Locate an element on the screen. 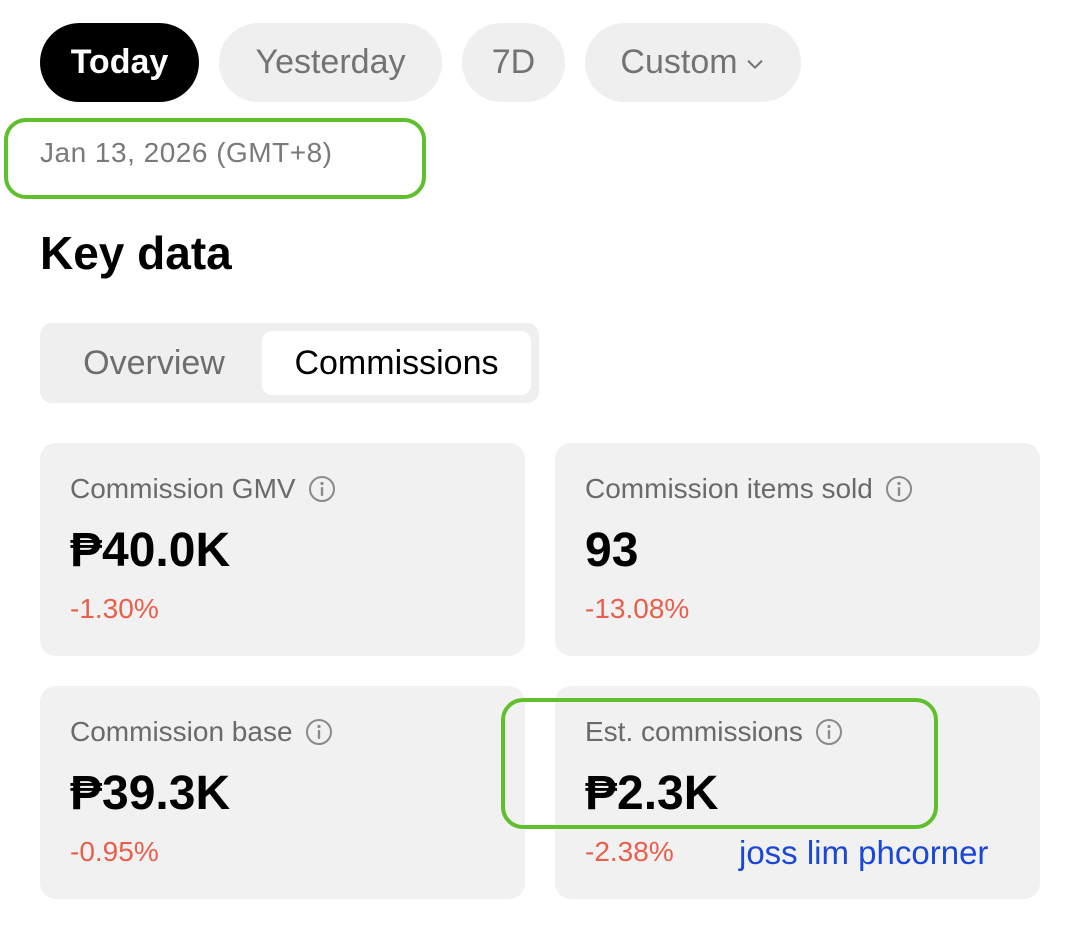 The height and width of the screenshot is (928, 1080). metric-change: -13.08% is located at coordinates (637, 608).